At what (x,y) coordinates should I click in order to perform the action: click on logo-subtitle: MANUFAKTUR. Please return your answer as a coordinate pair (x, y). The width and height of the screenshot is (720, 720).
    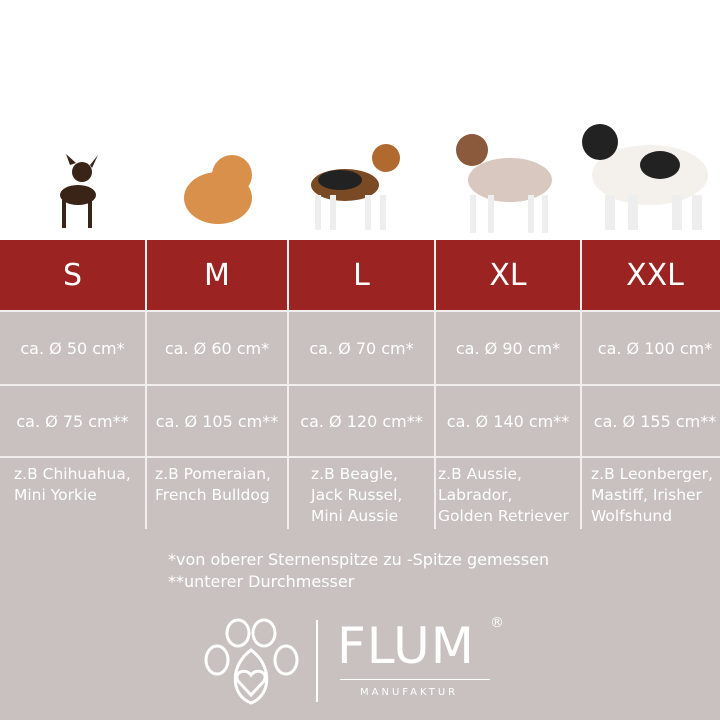
    Looking at the image, I should click on (409, 692).